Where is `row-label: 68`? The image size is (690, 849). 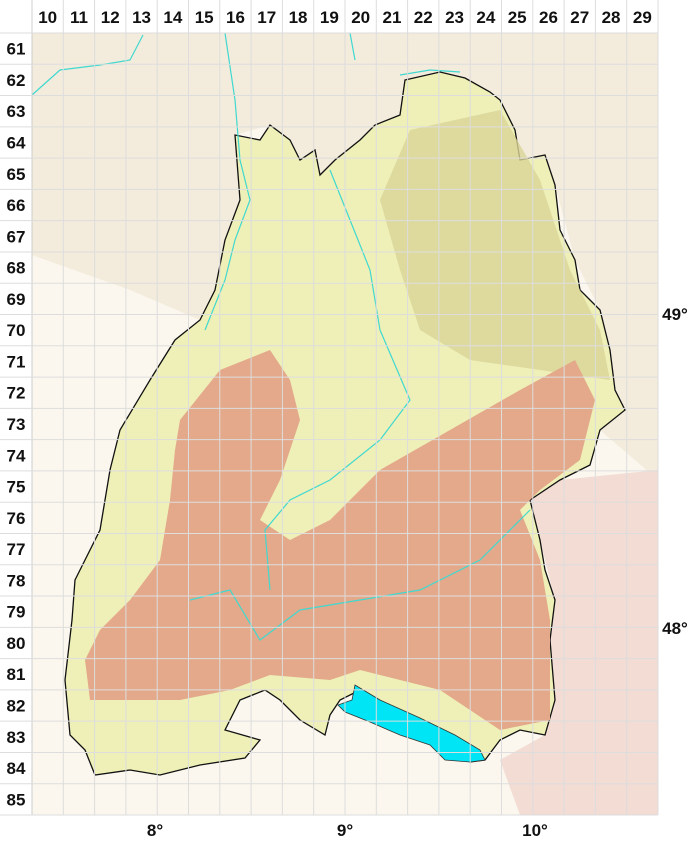 row-label: 68 is located at coordinates (16, 268).